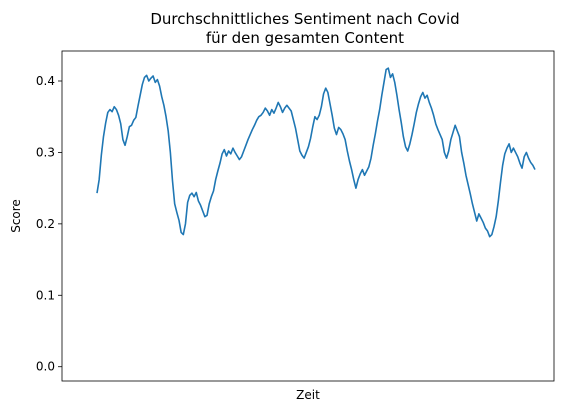 The width and height of the screenshot is (567, 413). Describe the element at coordinates (45, 152) in the screenshot. I see `y-tick-label: 0.3` at that location.